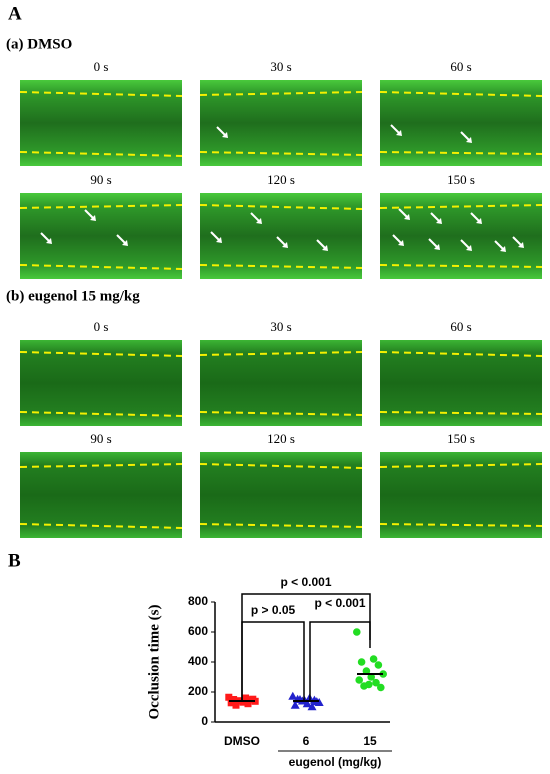 The image size is (550, 774). I want to click on panel-label: A, so click(15, 13).